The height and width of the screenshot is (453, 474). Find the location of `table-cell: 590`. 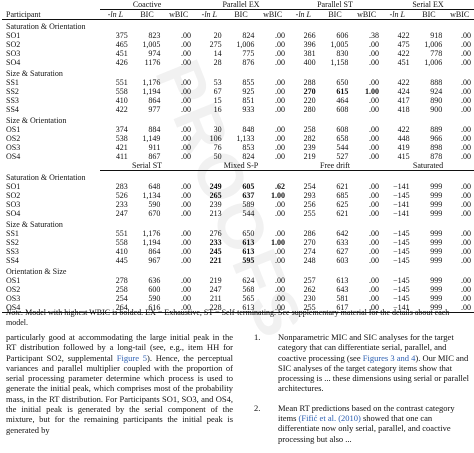

table-cell: 590 is located at coordinates (154, 204).